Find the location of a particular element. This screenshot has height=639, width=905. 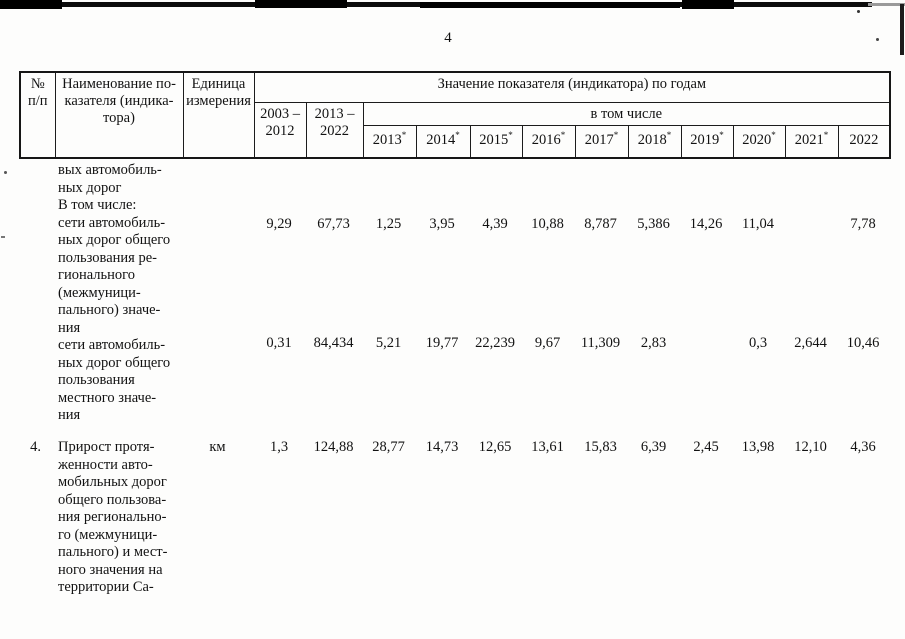

col-header-including: в том числе is located at coordinates (626, 113).